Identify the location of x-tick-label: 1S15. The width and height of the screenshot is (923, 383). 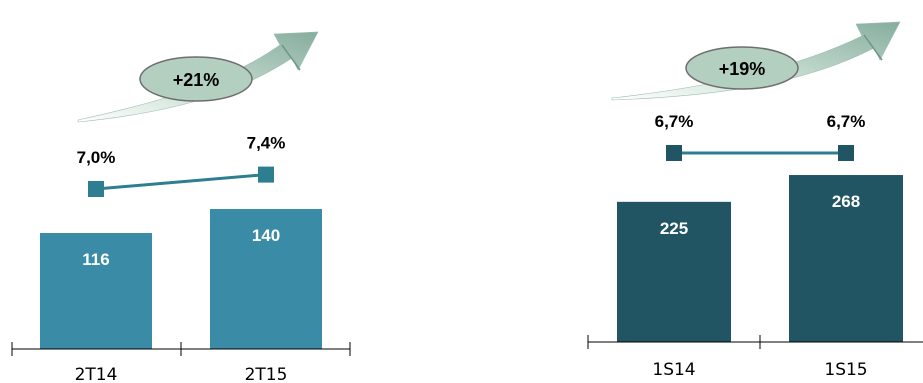
(845, 370).